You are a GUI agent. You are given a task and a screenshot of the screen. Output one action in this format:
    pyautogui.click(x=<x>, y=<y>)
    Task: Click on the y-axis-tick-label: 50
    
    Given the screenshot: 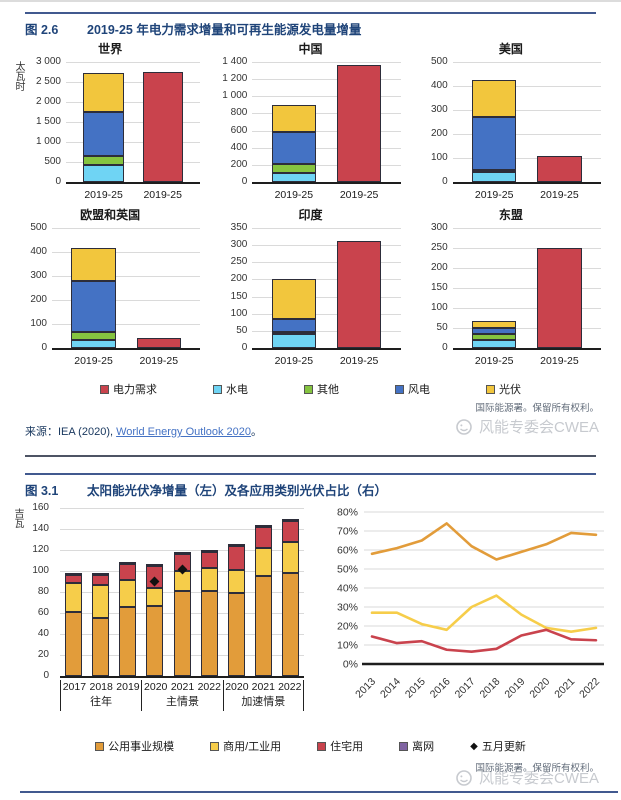 What is the action you would take?
    pyautogui.click(x=242, y=330)
    